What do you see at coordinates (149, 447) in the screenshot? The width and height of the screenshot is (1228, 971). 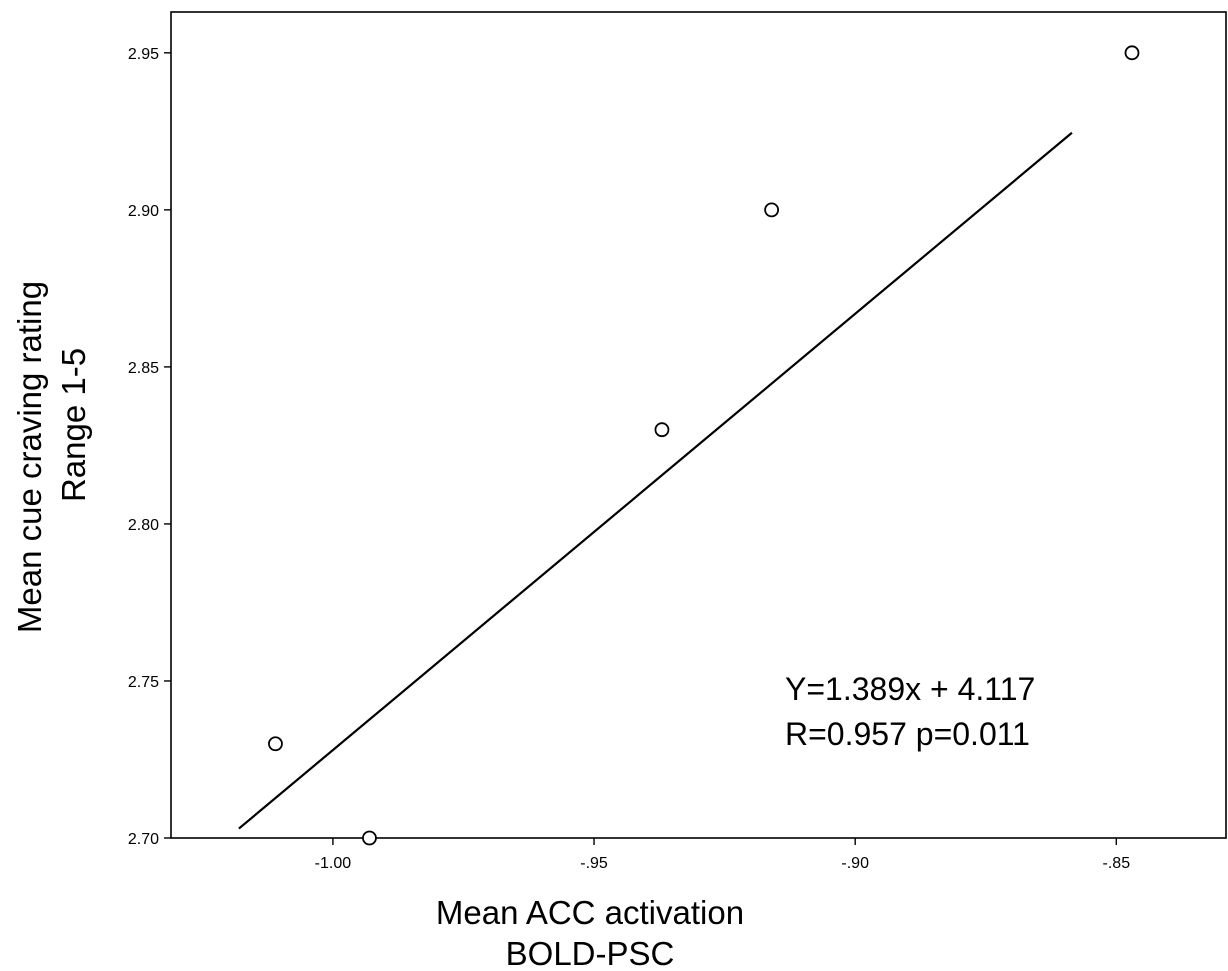 I see `y-axis-ticks: 2.70 2.75 2.80 2.85 2.90 2.95` at bounding box center [149, 447].